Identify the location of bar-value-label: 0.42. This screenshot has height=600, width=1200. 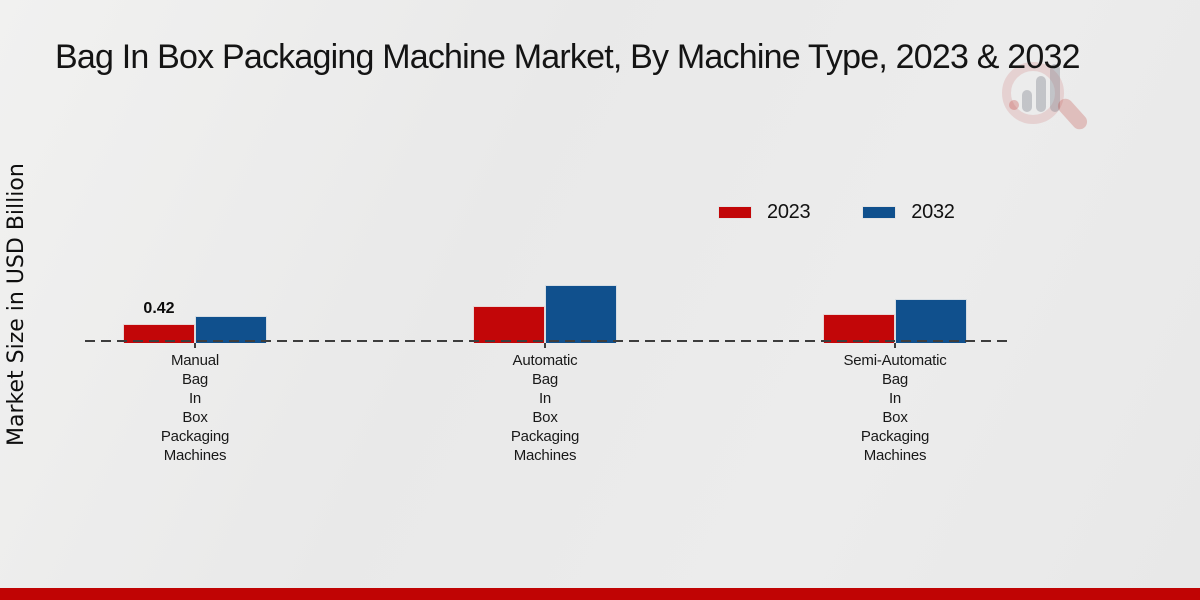
(159, 308).